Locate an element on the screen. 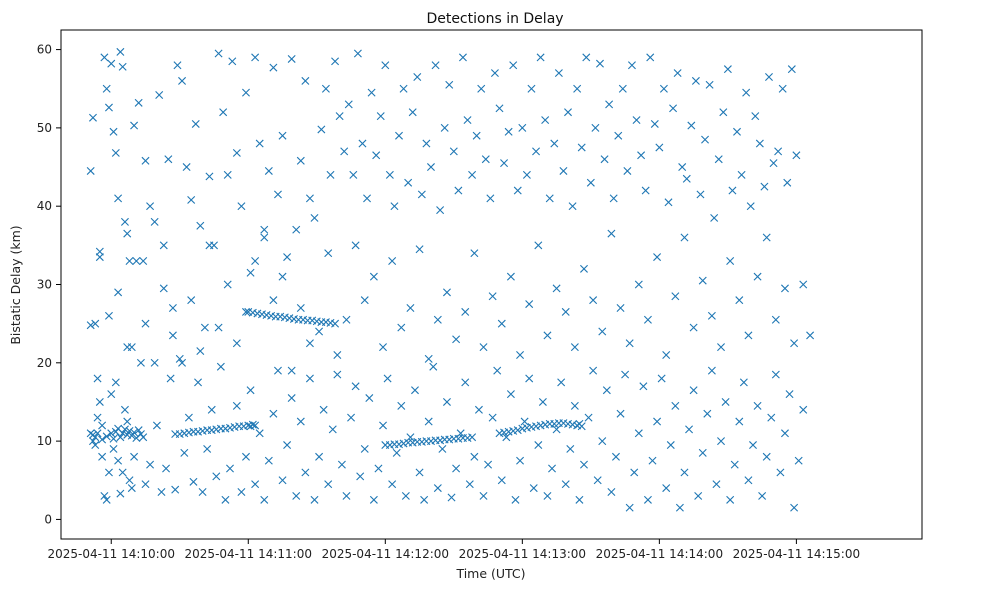  y-tick-label-5: 50 is located at coordinates (44, 128).